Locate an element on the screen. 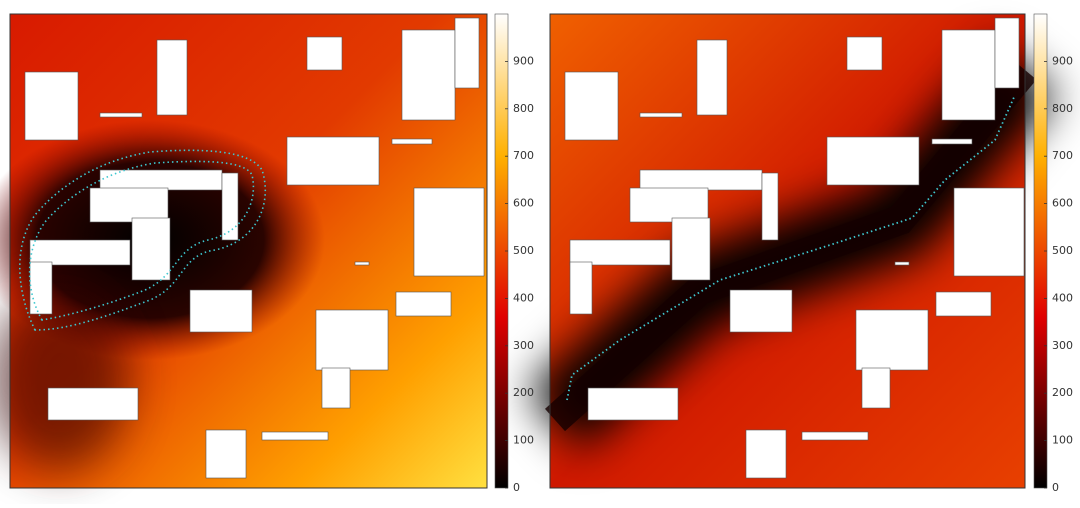 The width and height of the screenshot is (1080, 508). route-path is located at coordinates (141, 240).